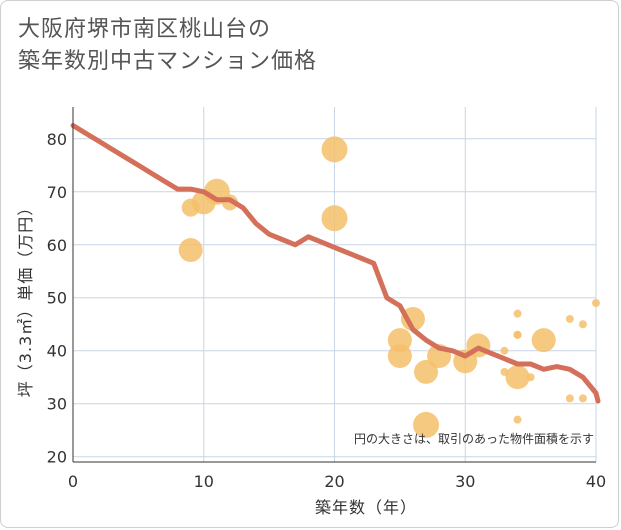  I want to click on title-line-2: 築年数別中古マンション価格, so click(168, 61).